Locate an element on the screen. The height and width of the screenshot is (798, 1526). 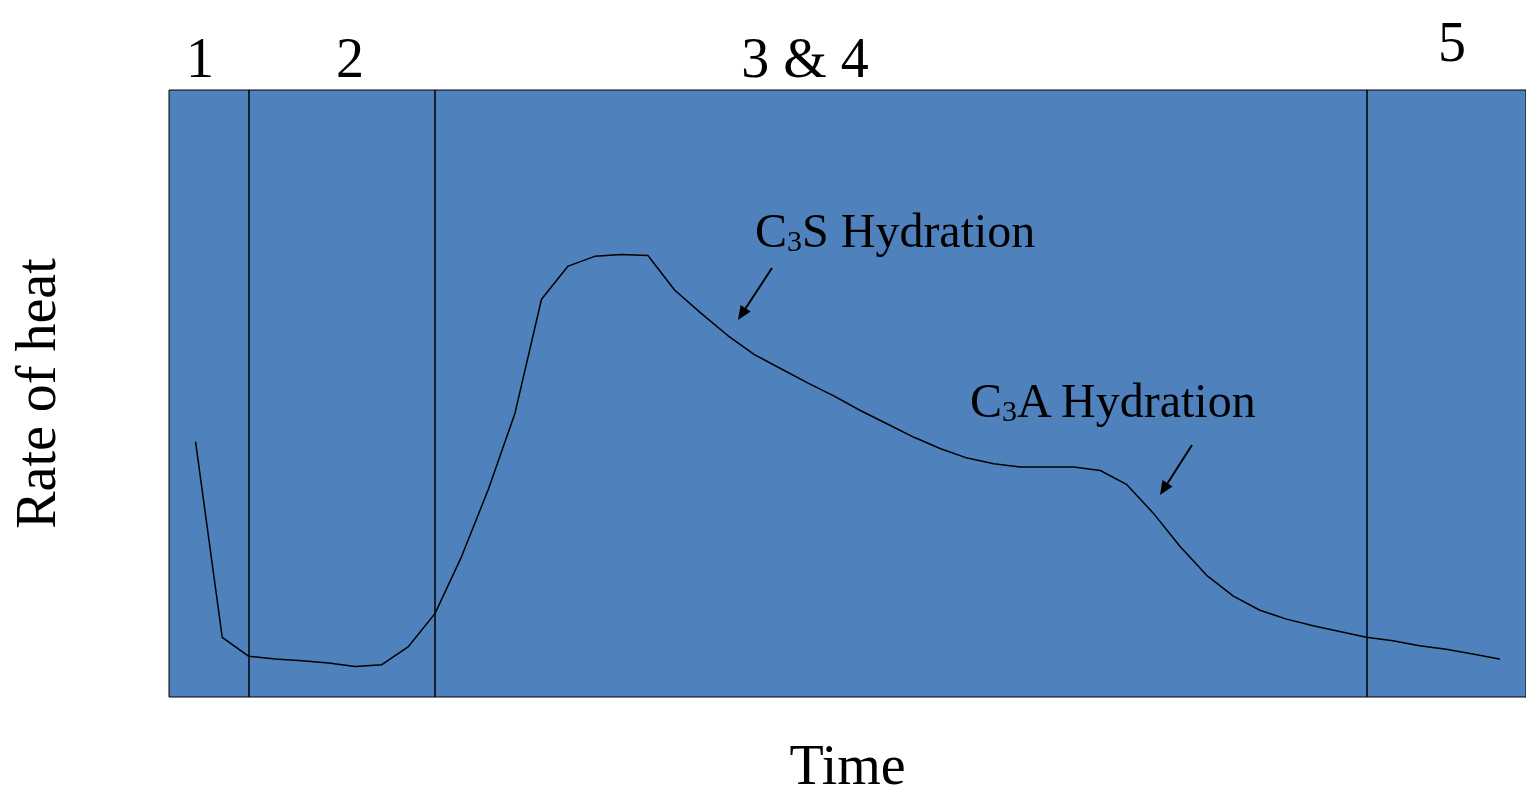
text: 2 is located at coordinates (350, 58).